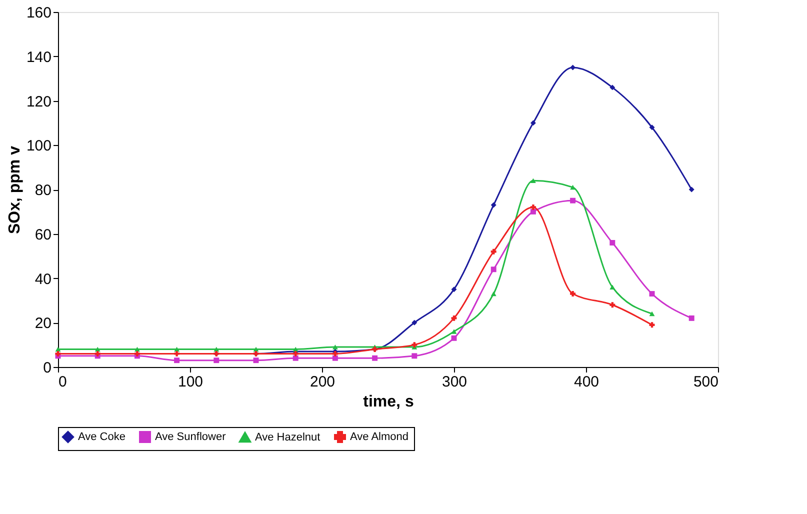 Image resolution: width=807 pixels, height=514 pixels. Describe the element at coordinates (191, 382) in the screenshot. I see `x-tick-label: 100` at that location.